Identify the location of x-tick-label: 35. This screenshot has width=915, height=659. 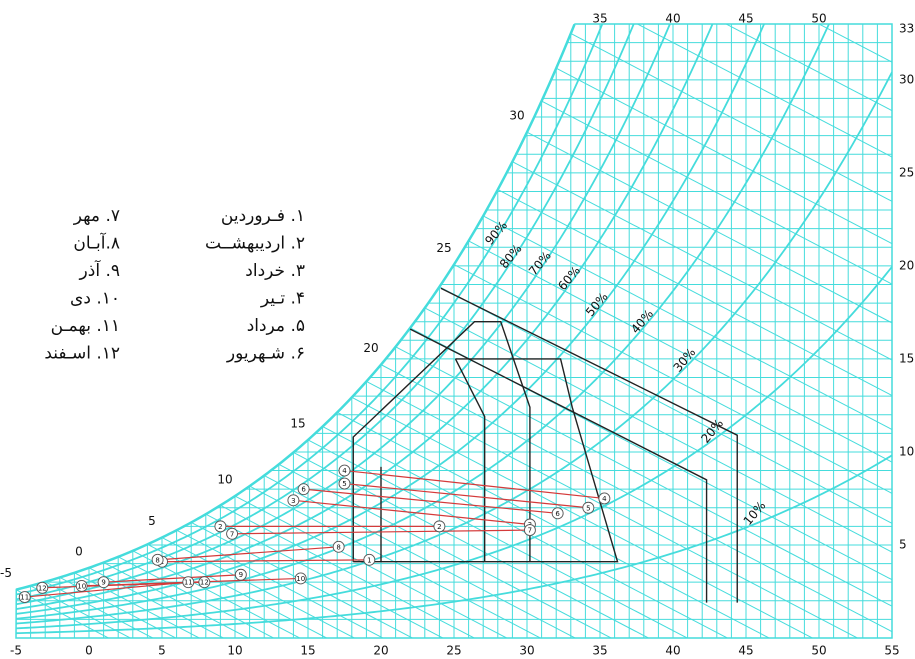
(599, 651).